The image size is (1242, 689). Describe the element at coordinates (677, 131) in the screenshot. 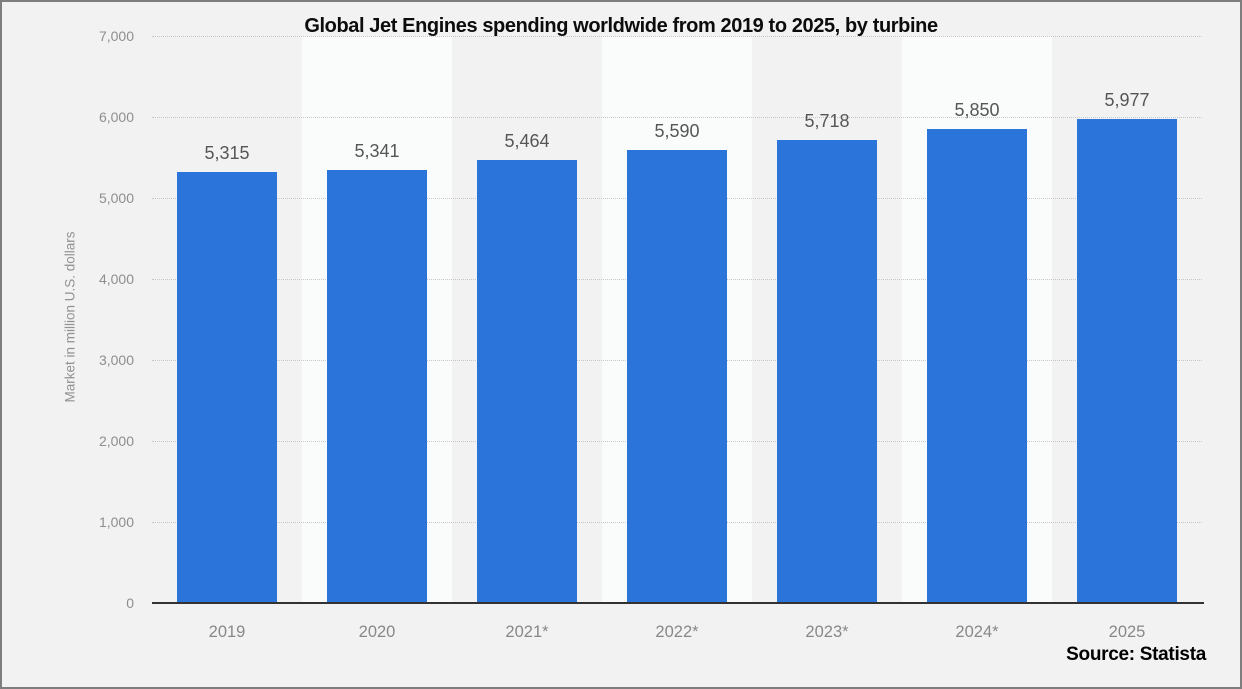

I see `bar-value-label: 5,590` at that location.